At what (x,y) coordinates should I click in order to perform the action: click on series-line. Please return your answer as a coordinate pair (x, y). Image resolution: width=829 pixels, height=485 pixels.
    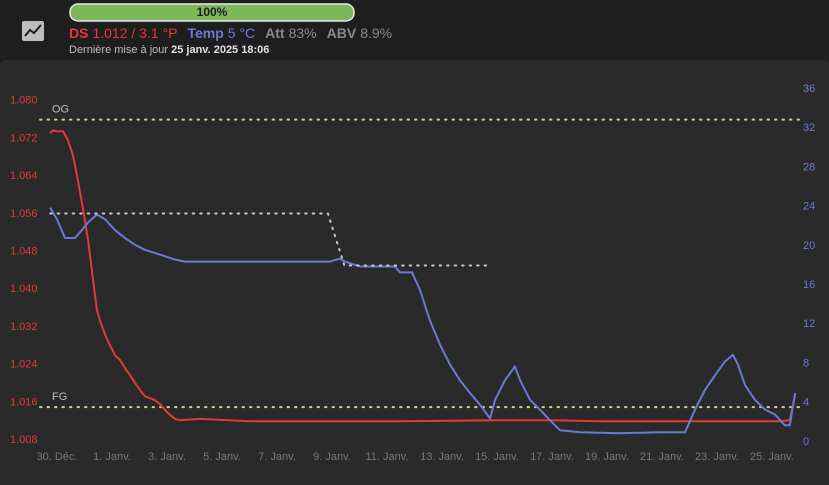
    Looking at the image, I should click on (270, 239).